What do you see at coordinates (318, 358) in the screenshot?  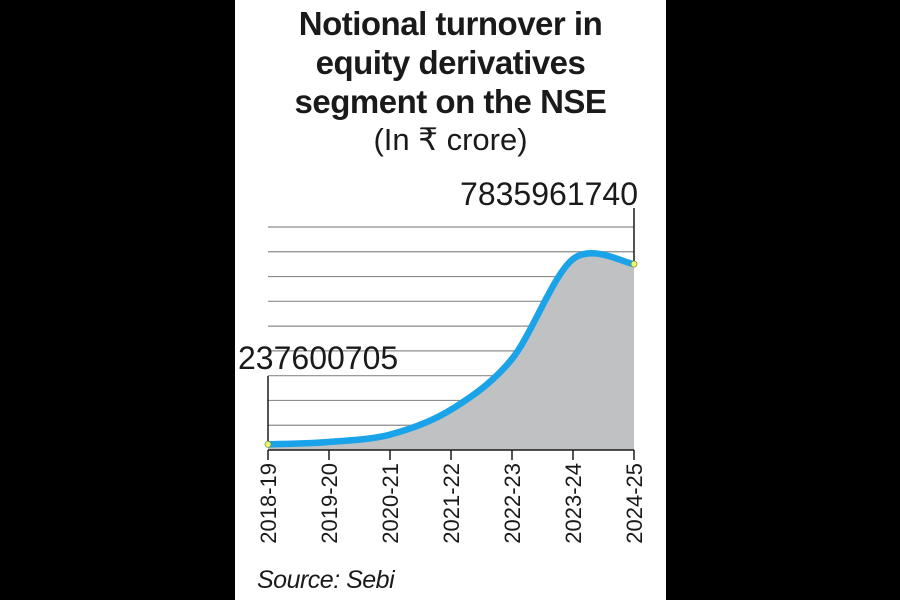 I see `annotation-label-start: 237600705` at bounding box center [318, 358].